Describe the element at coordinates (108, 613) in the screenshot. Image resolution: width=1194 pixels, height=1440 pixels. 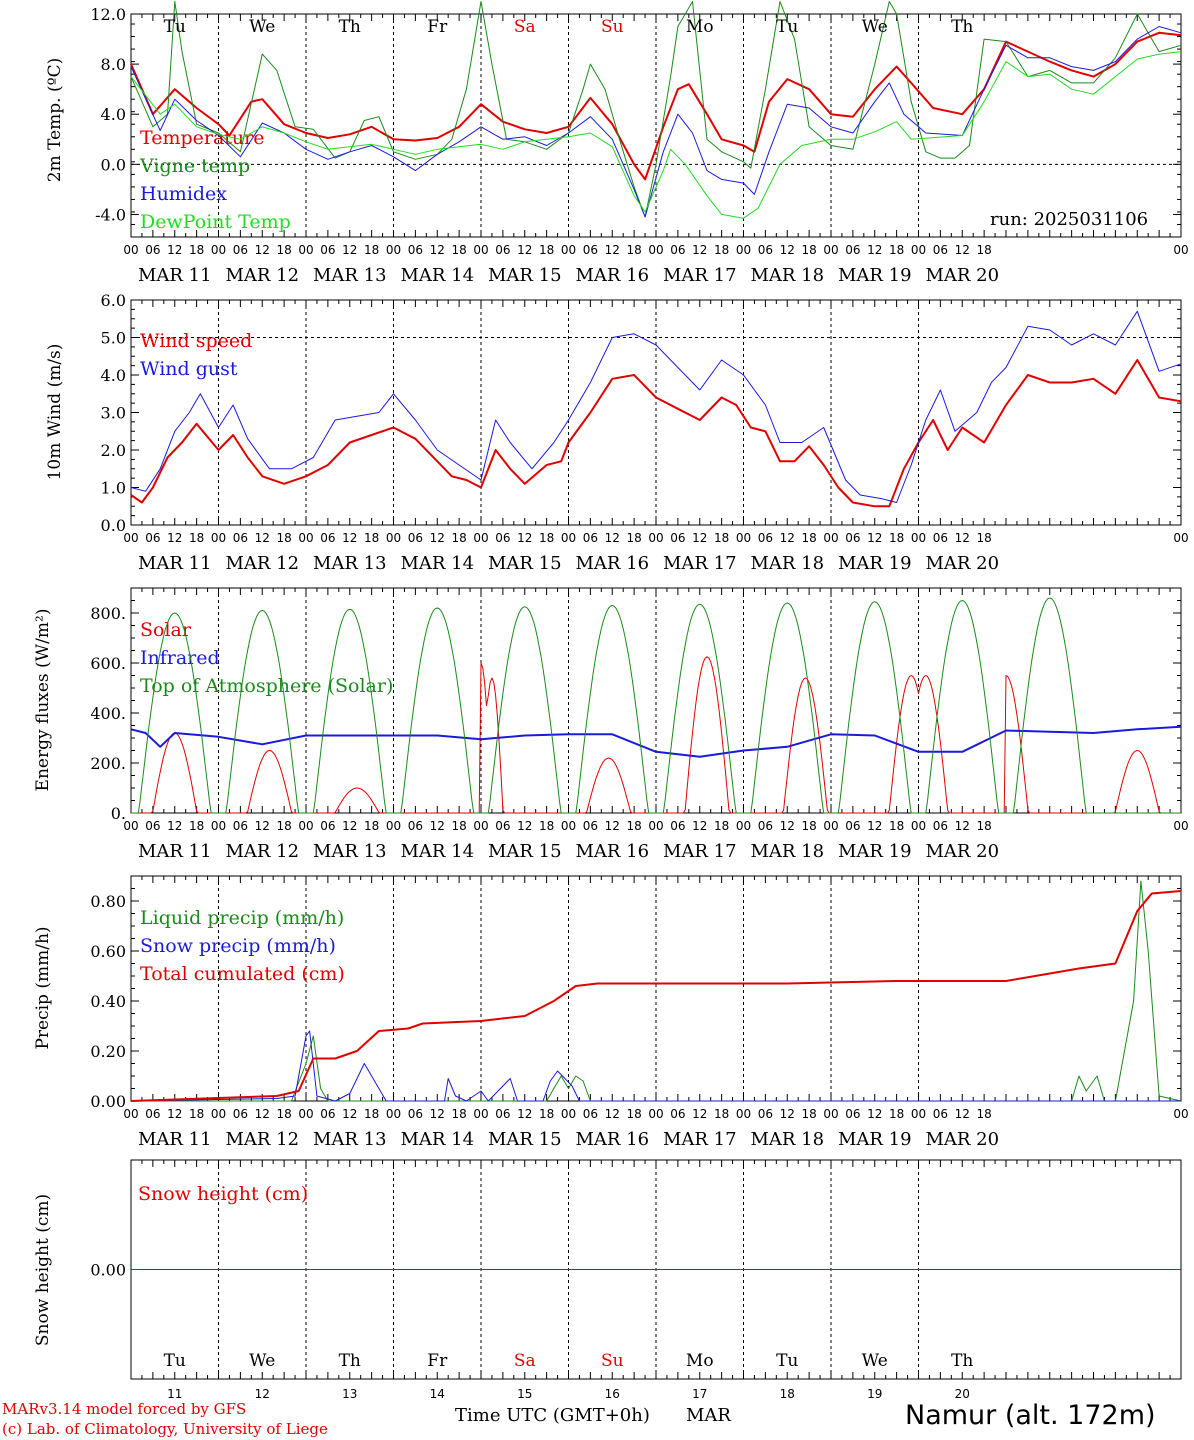
I see `y-tick-label: 800.` at that location.